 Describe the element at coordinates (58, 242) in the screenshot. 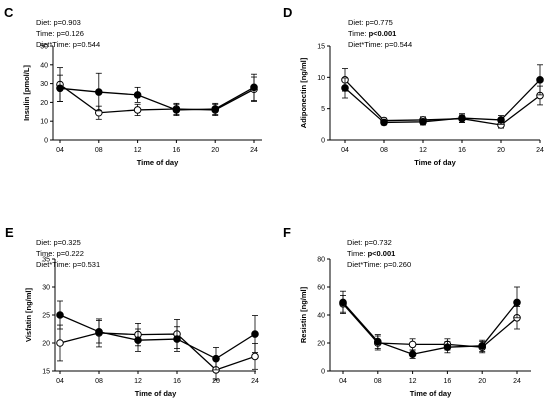

I see `stats-diet: Diet: p=0.325` at that location.